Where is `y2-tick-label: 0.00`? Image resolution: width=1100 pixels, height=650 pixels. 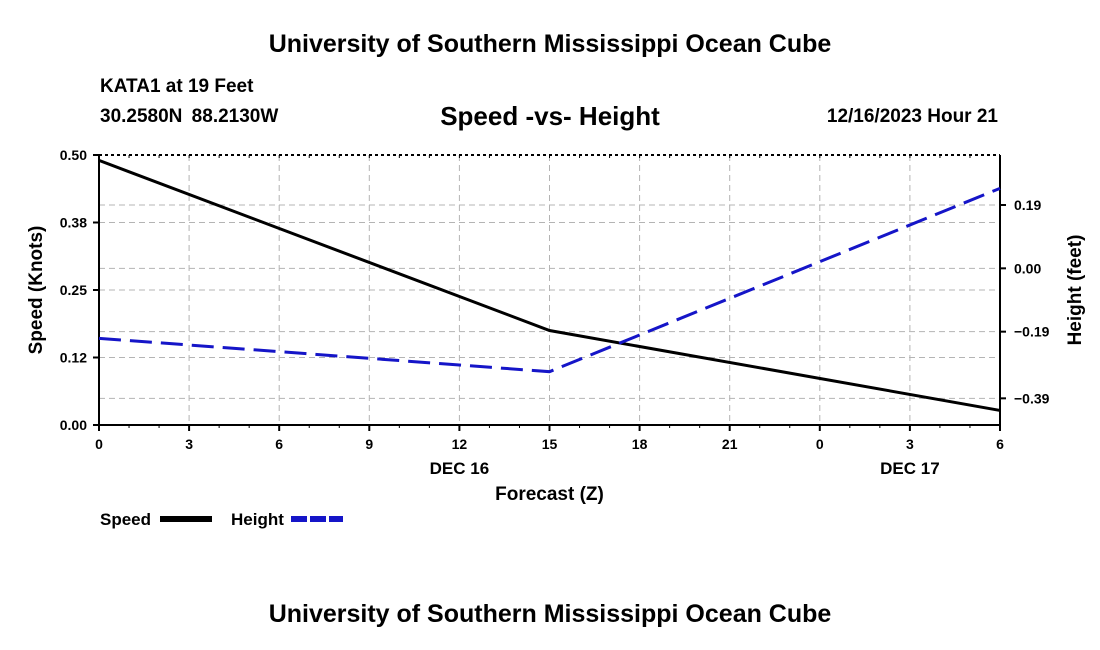 y2-tick-label: 0.00 is located at coordinates (1027, 268).